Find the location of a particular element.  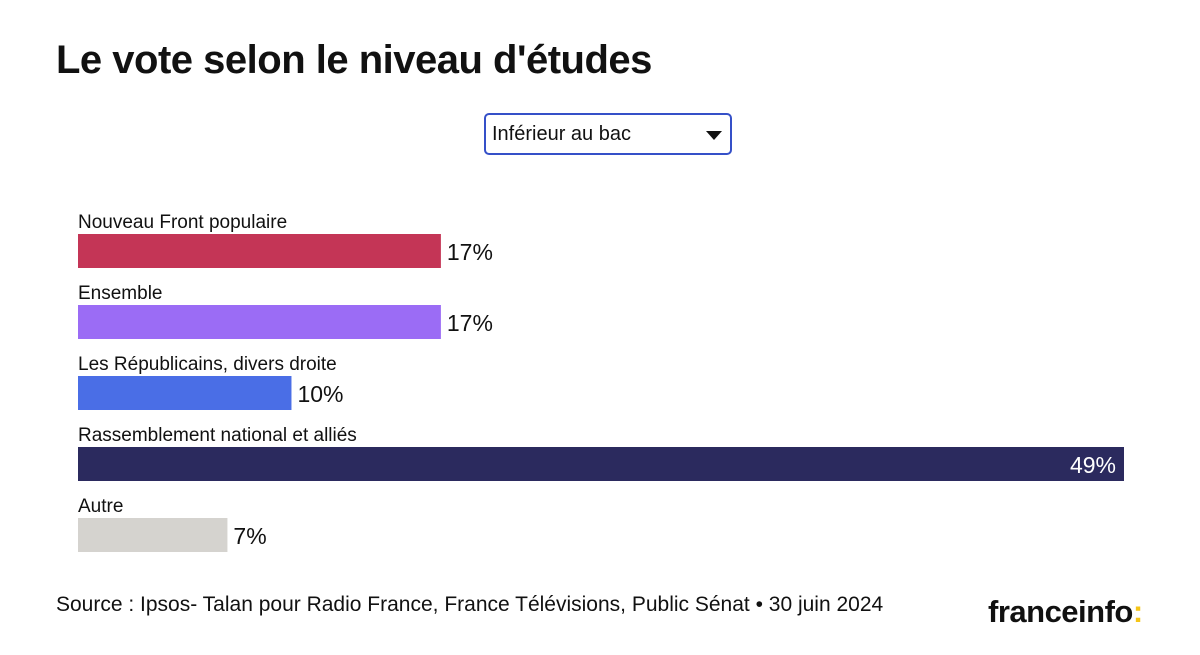

franceinfo-logo: franceinfo: is located at coordinates (1065, 612).